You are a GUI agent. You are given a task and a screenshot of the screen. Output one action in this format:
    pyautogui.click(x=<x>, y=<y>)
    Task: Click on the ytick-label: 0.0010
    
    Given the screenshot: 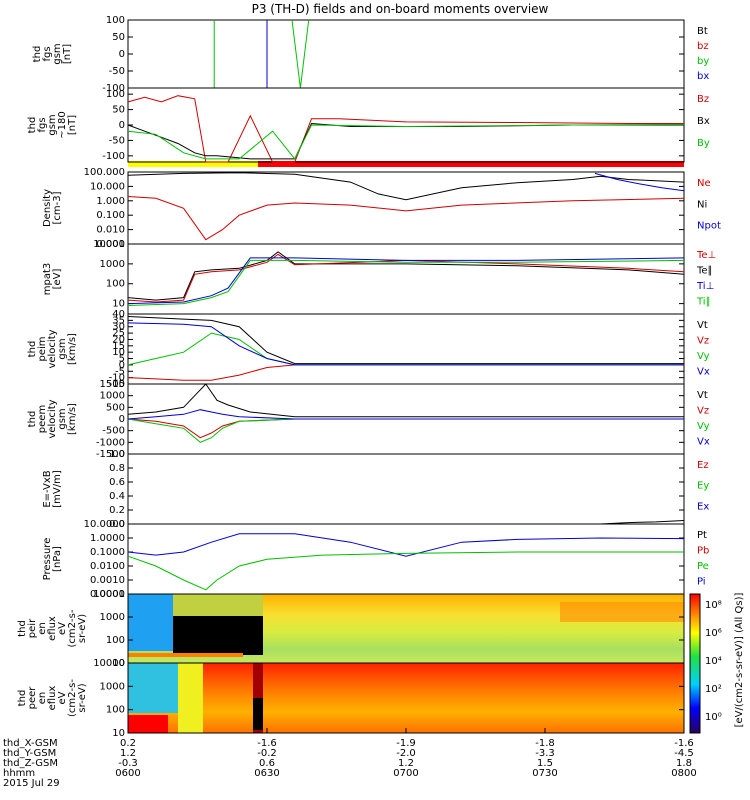 What is the action you would take?
    pyautogui.click(x=107, y=580)
    